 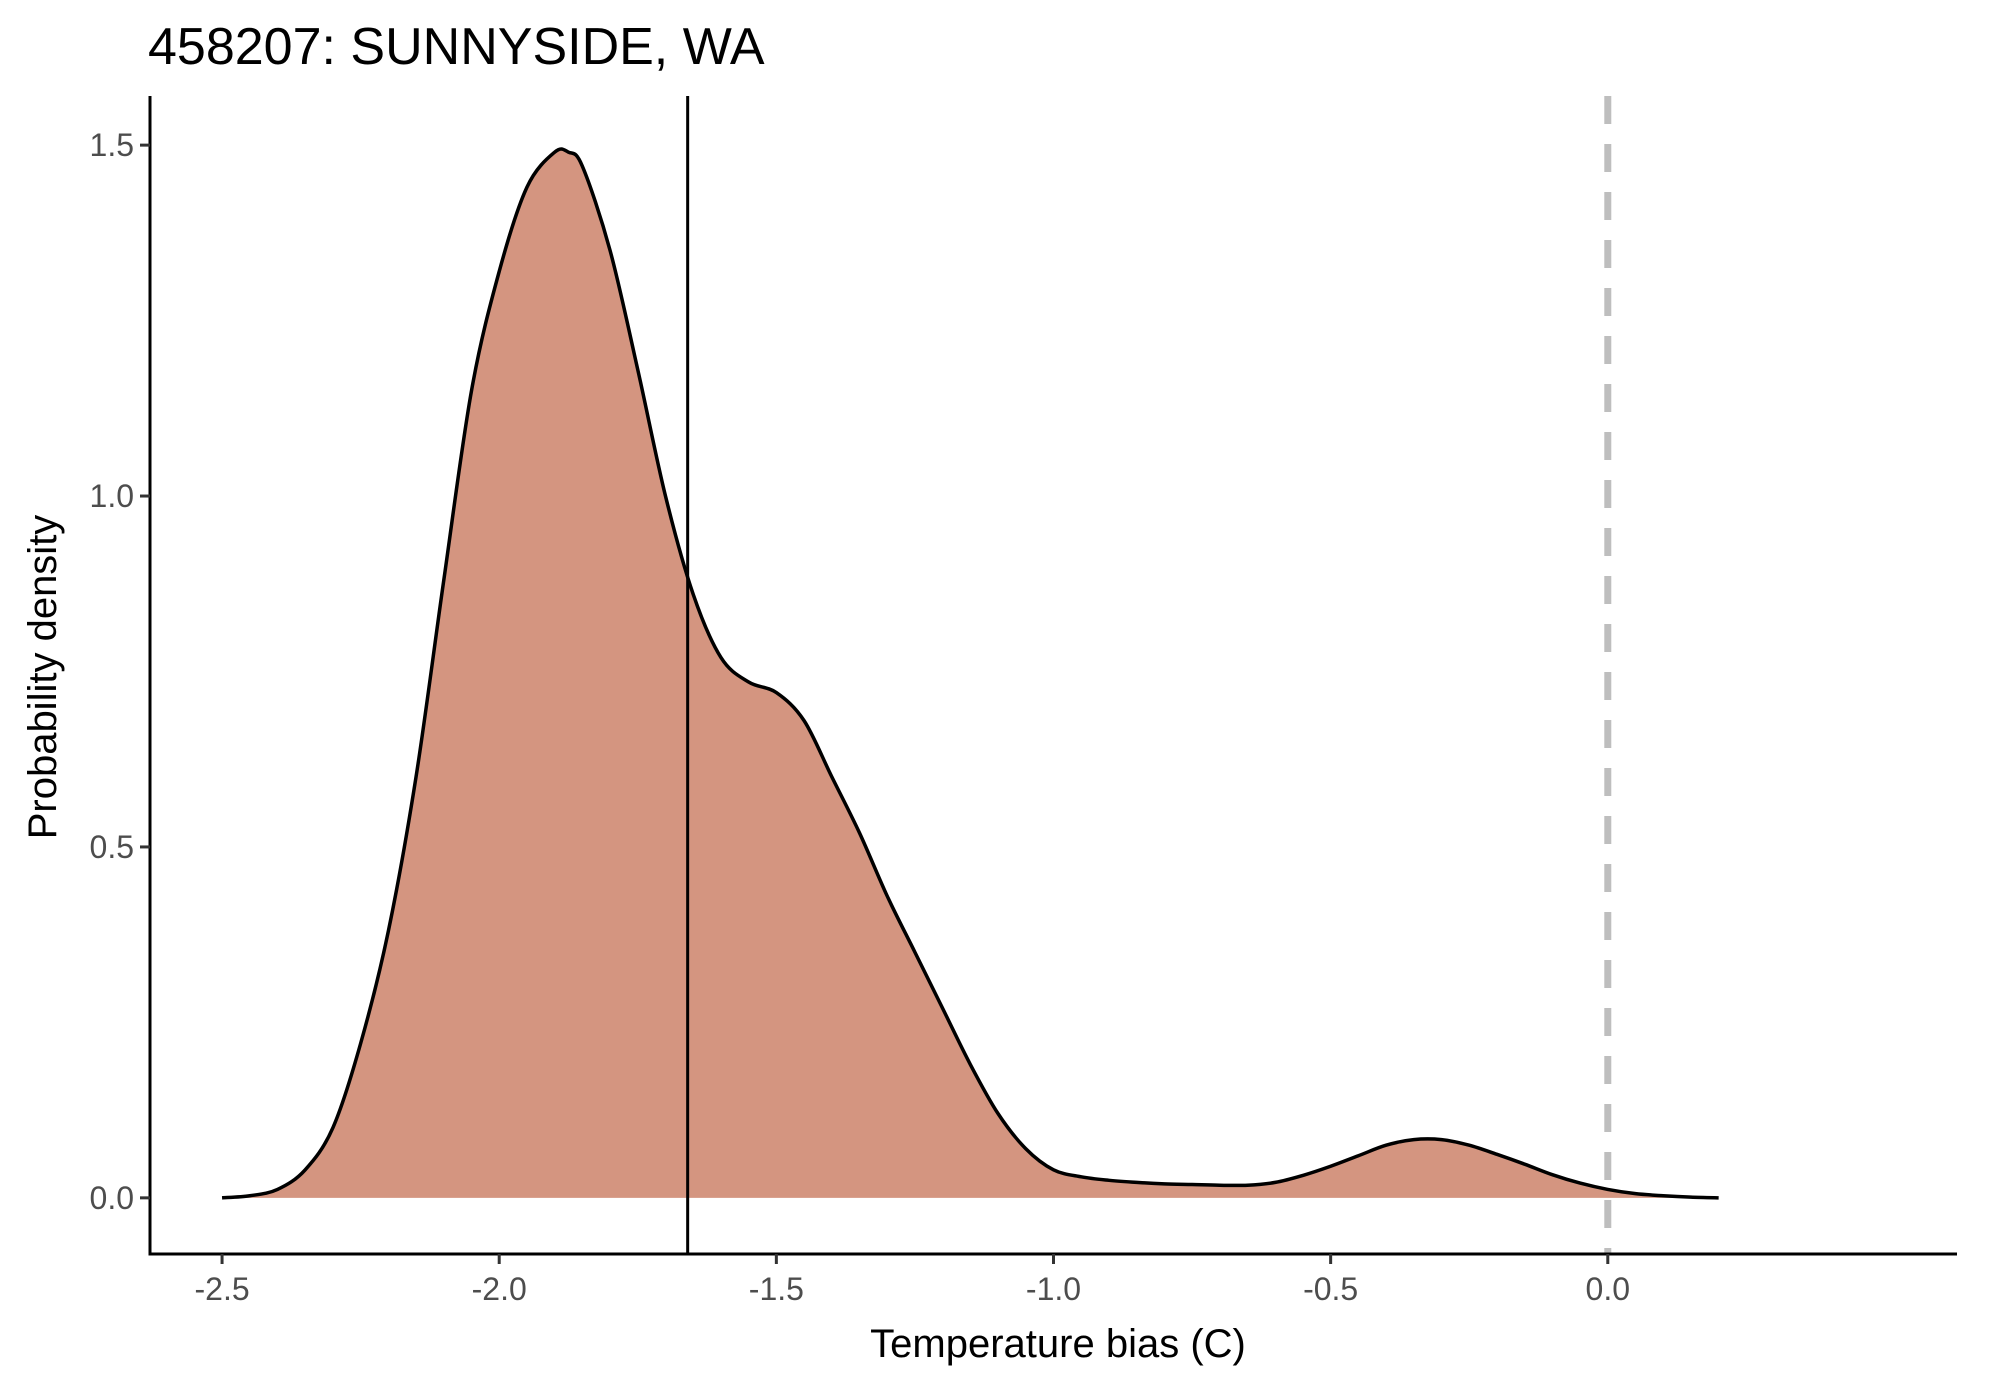 What do you see at coordinates (112, 1198) in the screenshot?
I see `y-tick-label: 0.0` at bounding box center [112, 1198].